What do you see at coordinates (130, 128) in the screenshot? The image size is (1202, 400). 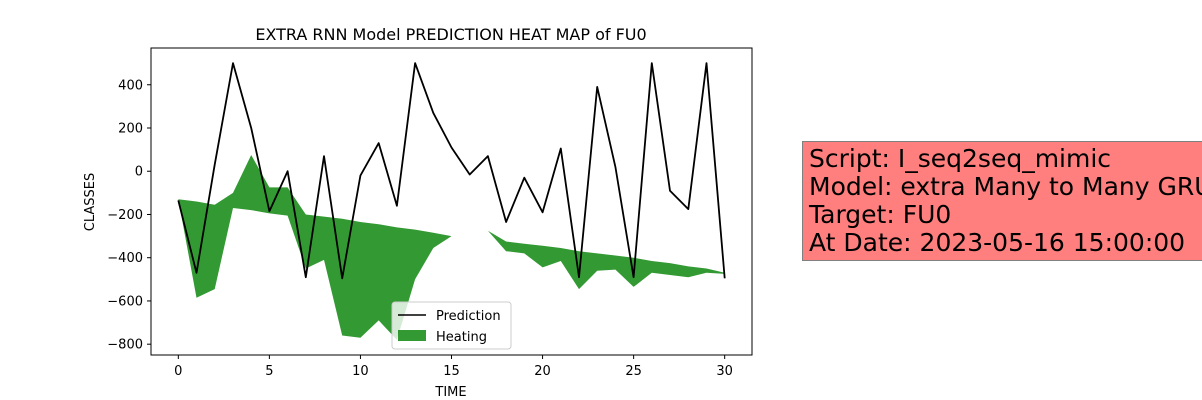 I see `y-tick-label: 200` at bounding box center [130, 128].